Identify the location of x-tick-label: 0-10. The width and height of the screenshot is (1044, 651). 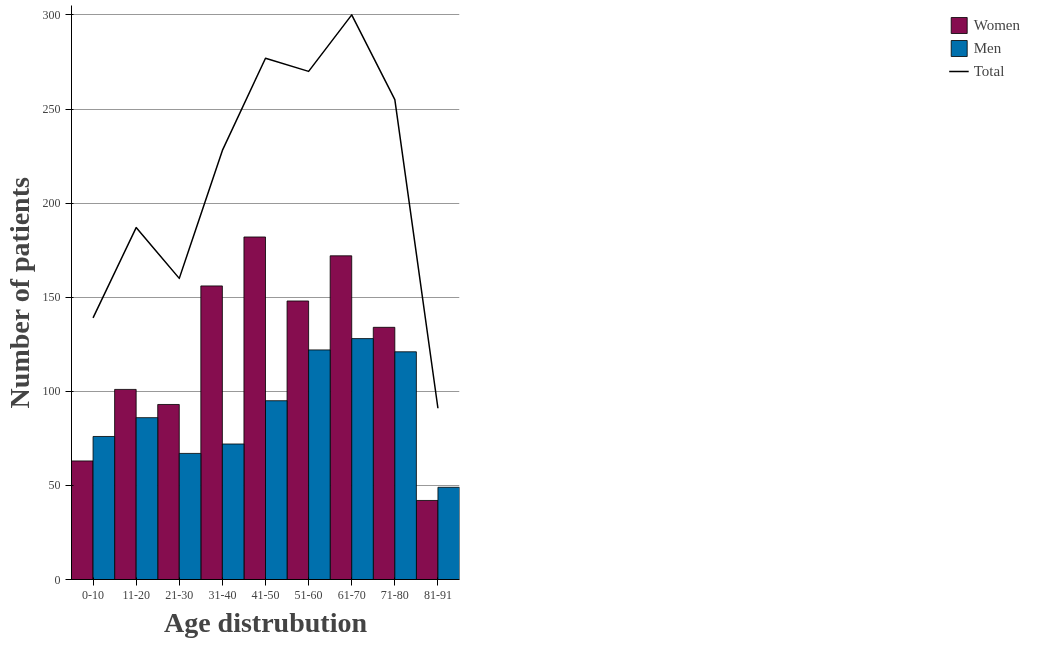
(93, 594).